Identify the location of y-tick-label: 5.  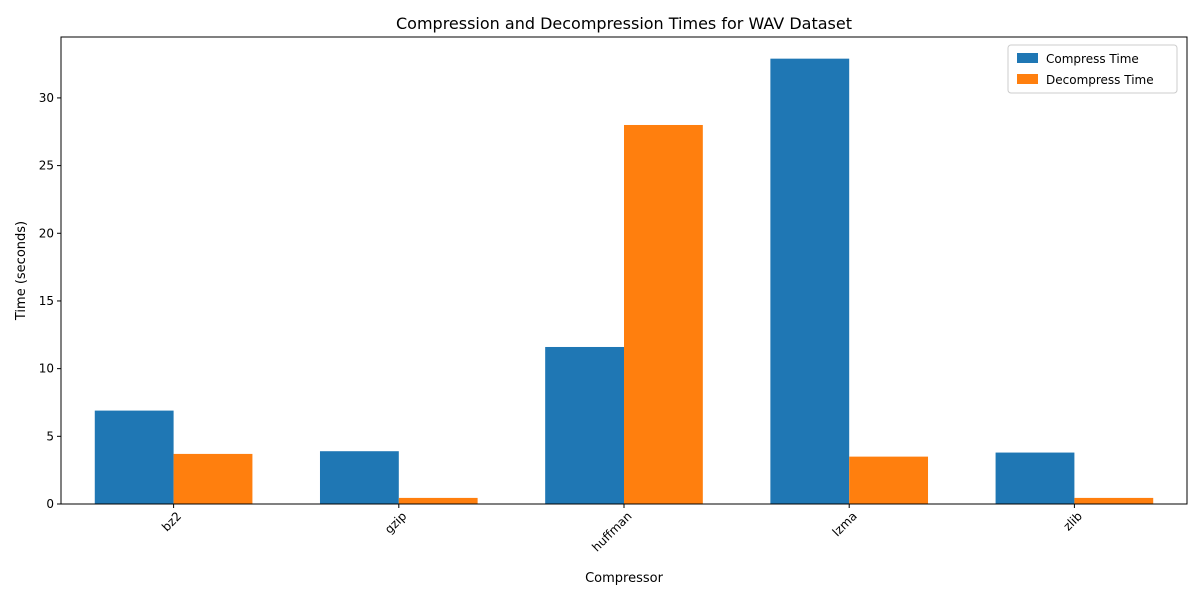
(50, 436).